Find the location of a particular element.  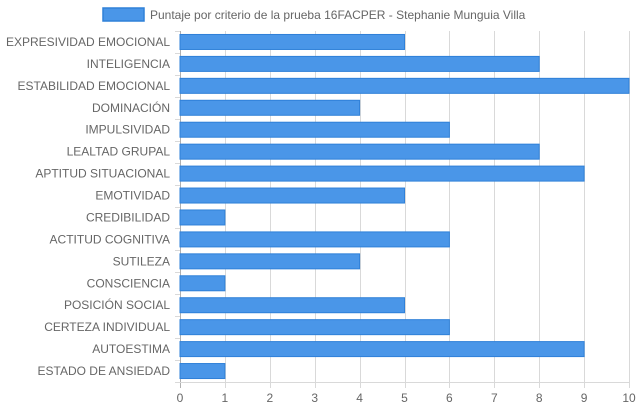

bar-dominaci-n is located at coordinates (270, 107).